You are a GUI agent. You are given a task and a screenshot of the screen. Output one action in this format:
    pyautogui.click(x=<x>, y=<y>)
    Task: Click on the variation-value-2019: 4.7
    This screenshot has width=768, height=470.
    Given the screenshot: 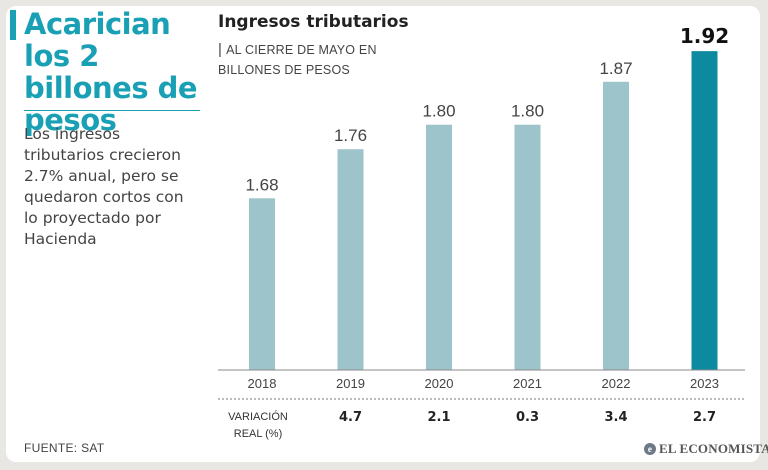 What is the action you would take?
    pyautogui.click(x=350, y=417)
    